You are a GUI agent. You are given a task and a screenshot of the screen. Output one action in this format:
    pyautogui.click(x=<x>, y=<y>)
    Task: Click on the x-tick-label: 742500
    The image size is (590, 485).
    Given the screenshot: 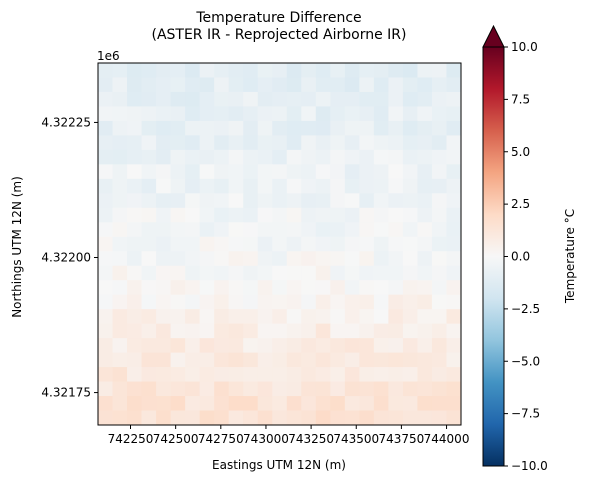 What is the action you would take?
    pyautogui.click(x=176, y=439)
    